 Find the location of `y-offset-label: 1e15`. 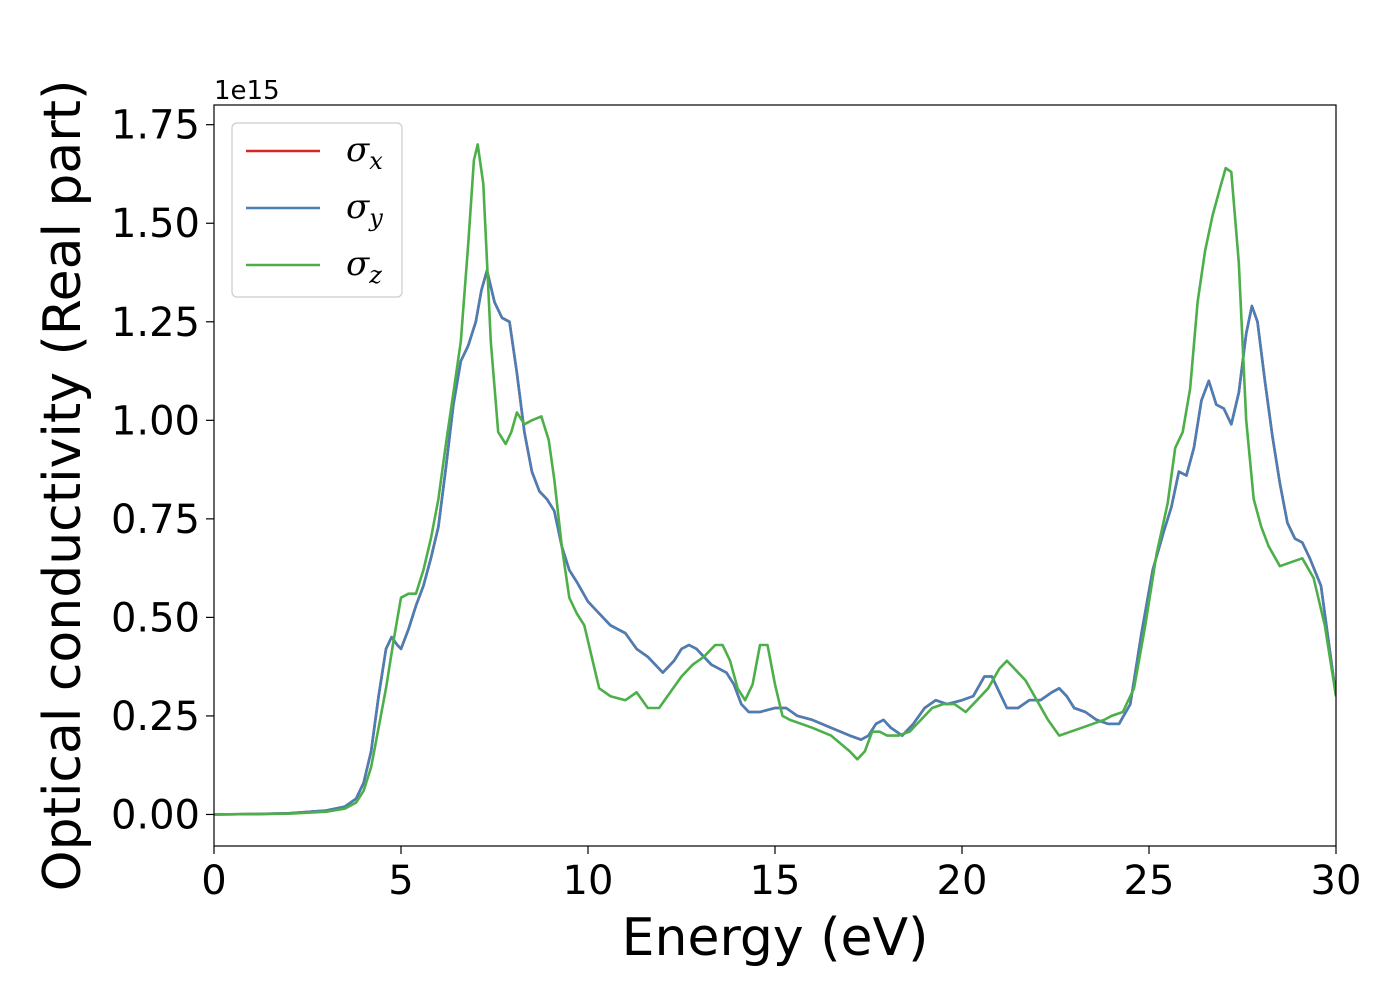

y-offset-label: 1e15 is located at coordinates (247, 91).